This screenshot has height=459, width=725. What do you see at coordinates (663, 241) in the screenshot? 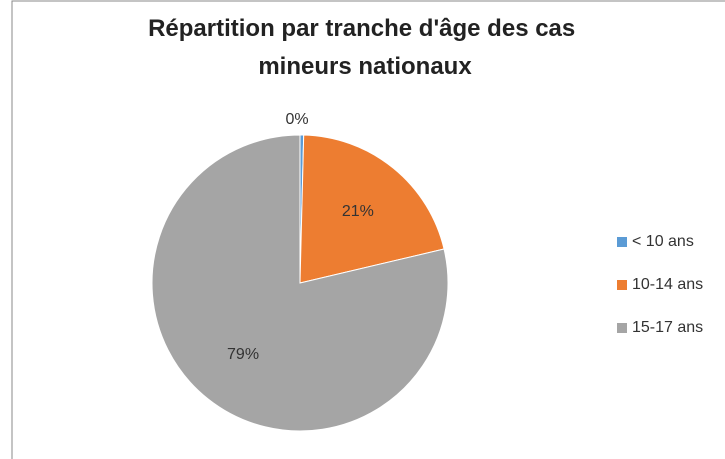
I see `legend-label: < 10 ans` at bounding box center [663, 241].